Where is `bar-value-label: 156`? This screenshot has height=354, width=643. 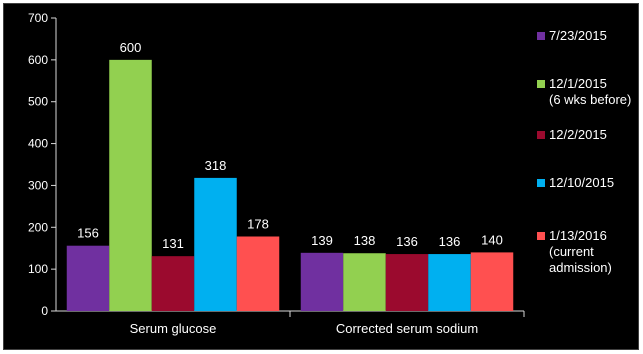
bar-value-label: 156 is located at coordinates (88, 233).